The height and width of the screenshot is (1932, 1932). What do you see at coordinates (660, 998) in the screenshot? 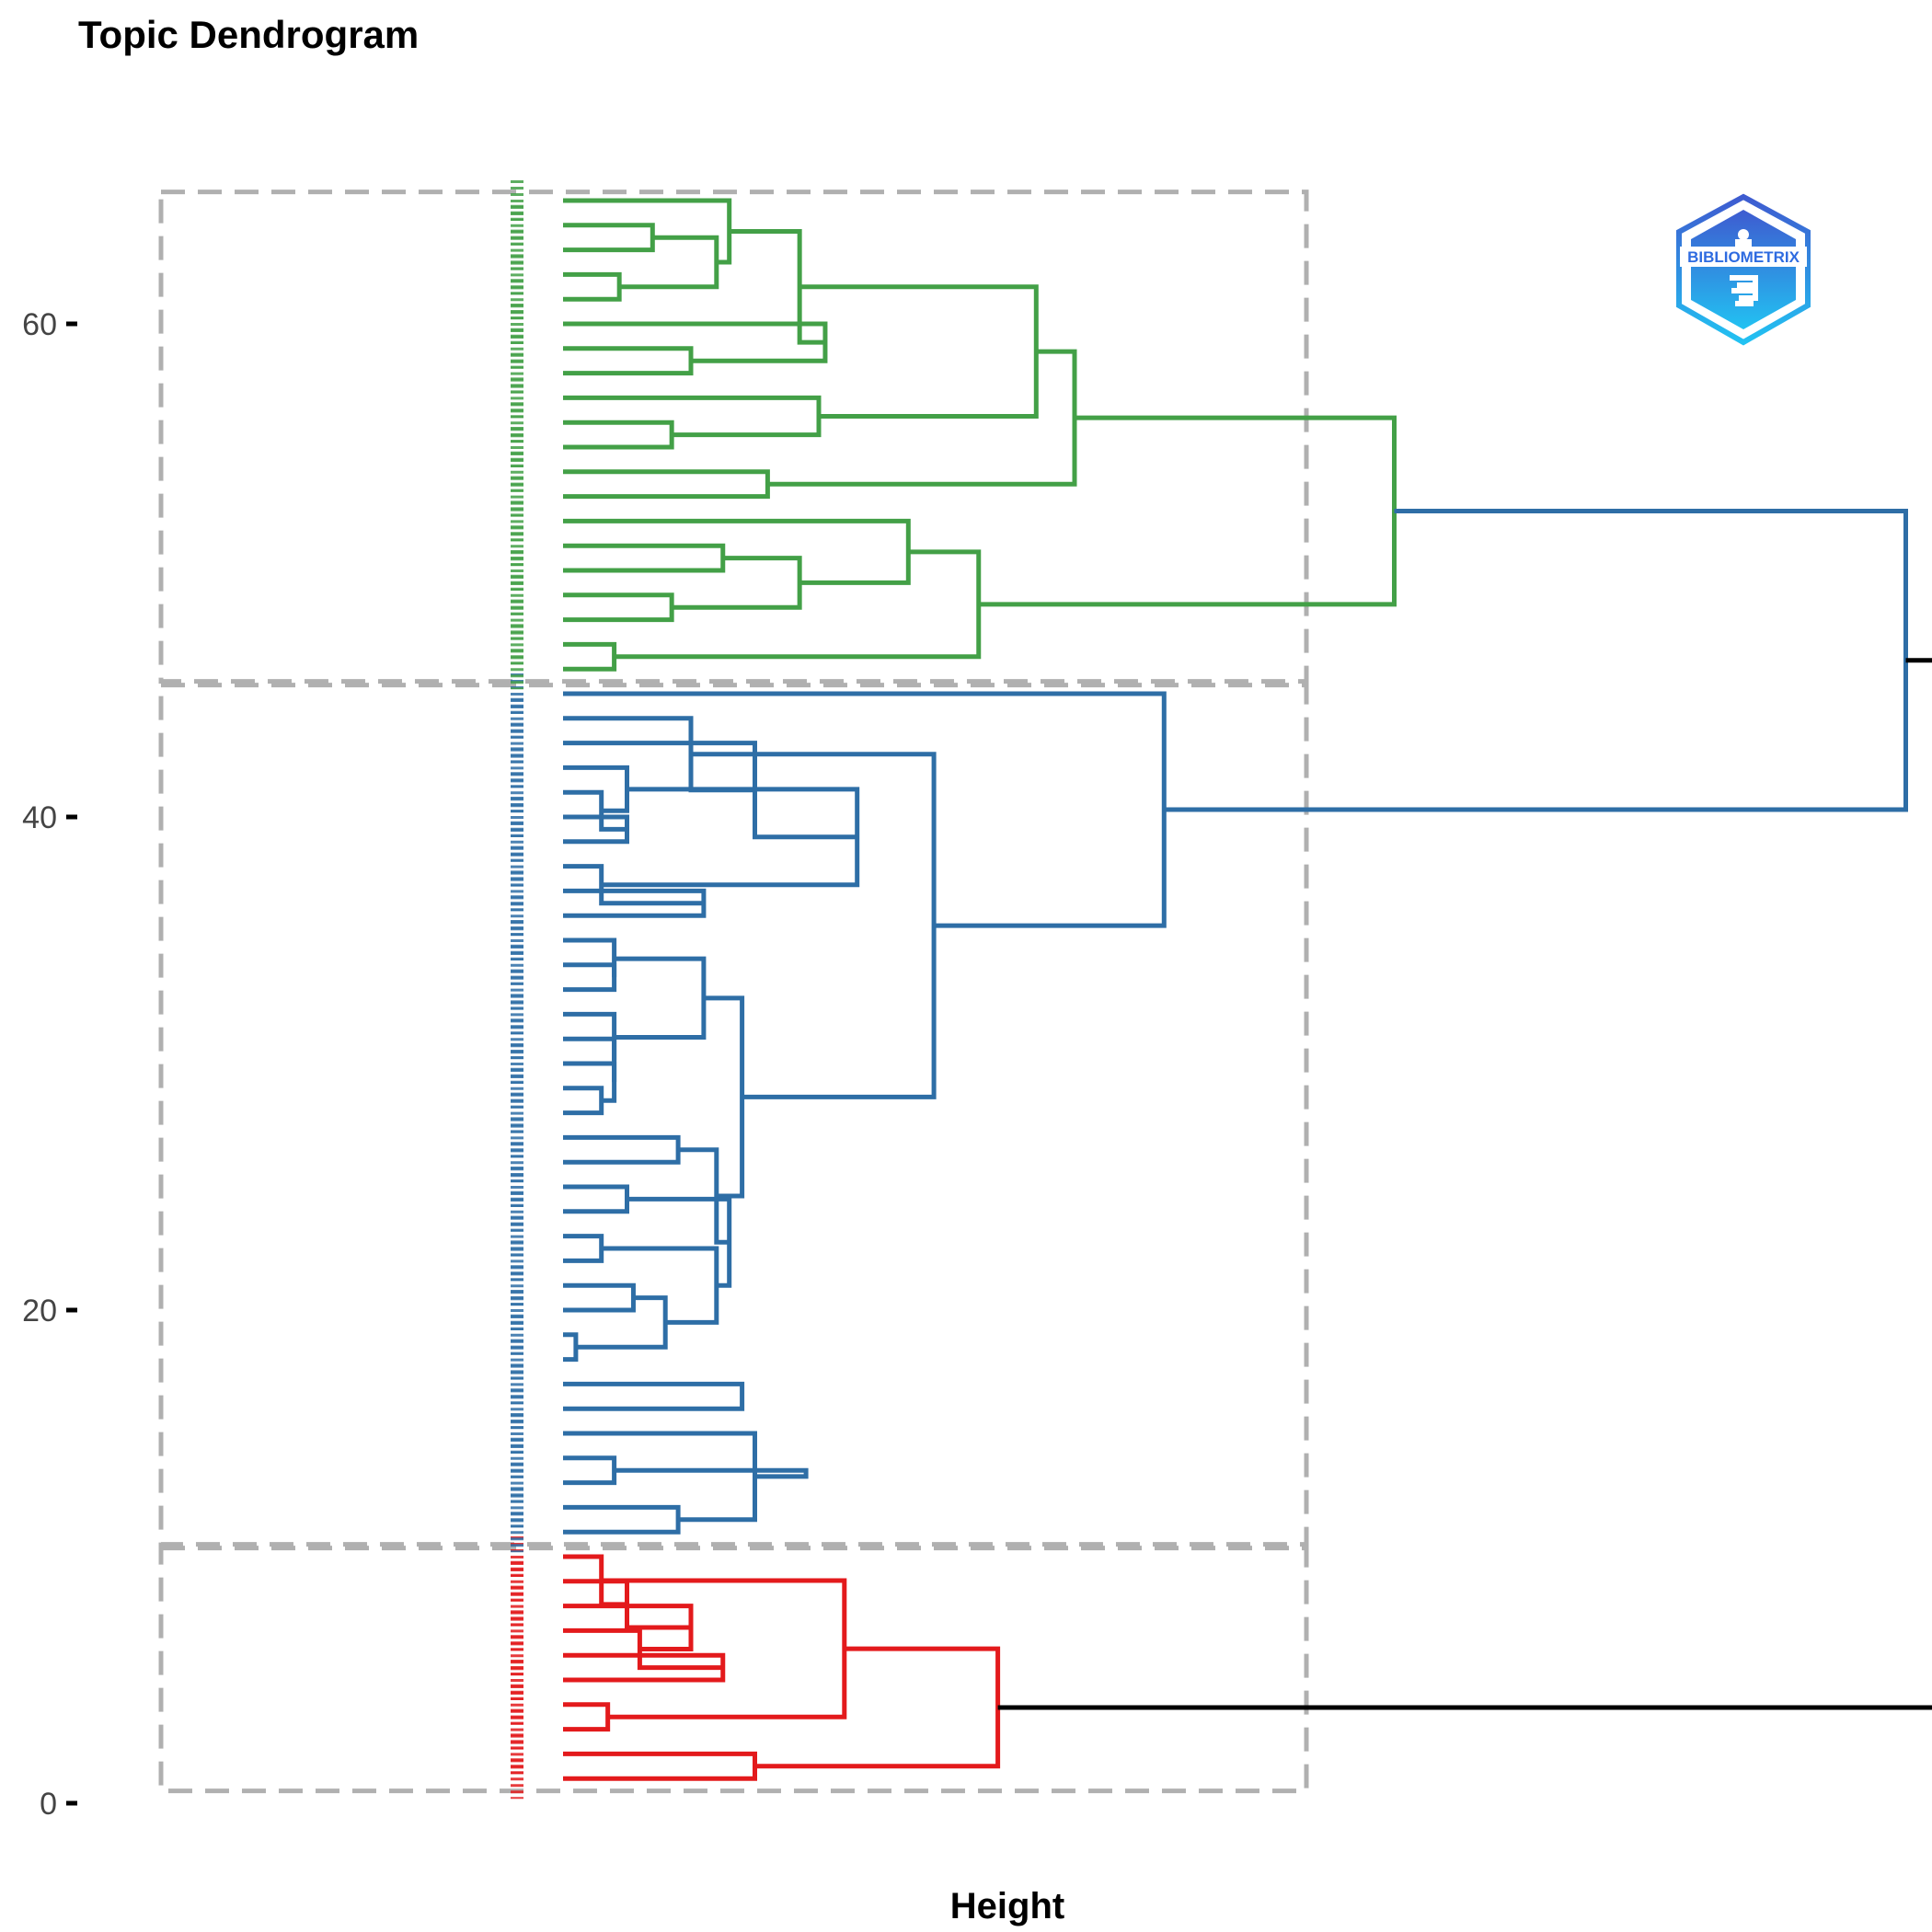
I see `link-b21` at bounding box center [660, 998].